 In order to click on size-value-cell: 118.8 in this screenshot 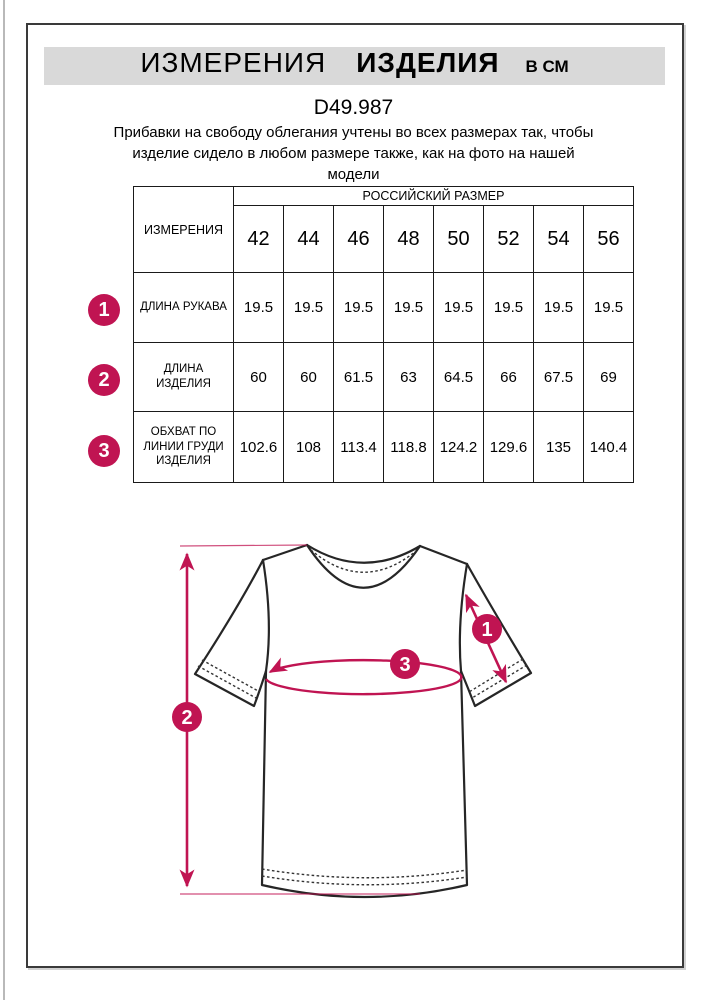, I will do `click(408, 447)`.